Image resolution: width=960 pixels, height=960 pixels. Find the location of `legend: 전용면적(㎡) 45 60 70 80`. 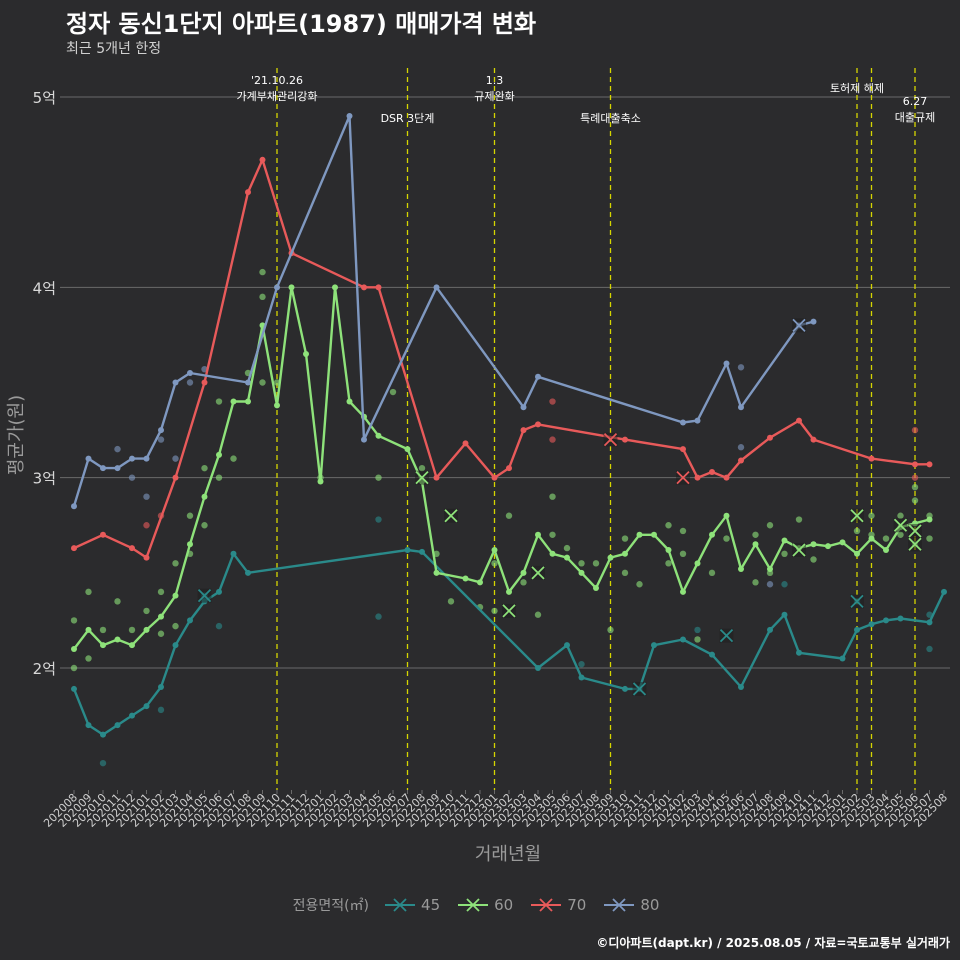

legend: 전용면적(㎡) 45 60 70 80 is located at coordinates (480, 905).